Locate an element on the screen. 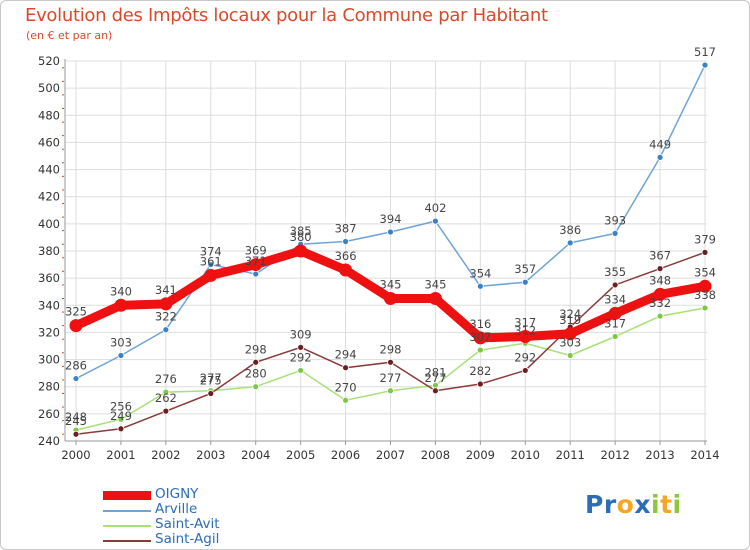 The width and height of the screenshot is (750, 550). data-label-arville: 449 is located at coordinates (660, 144).